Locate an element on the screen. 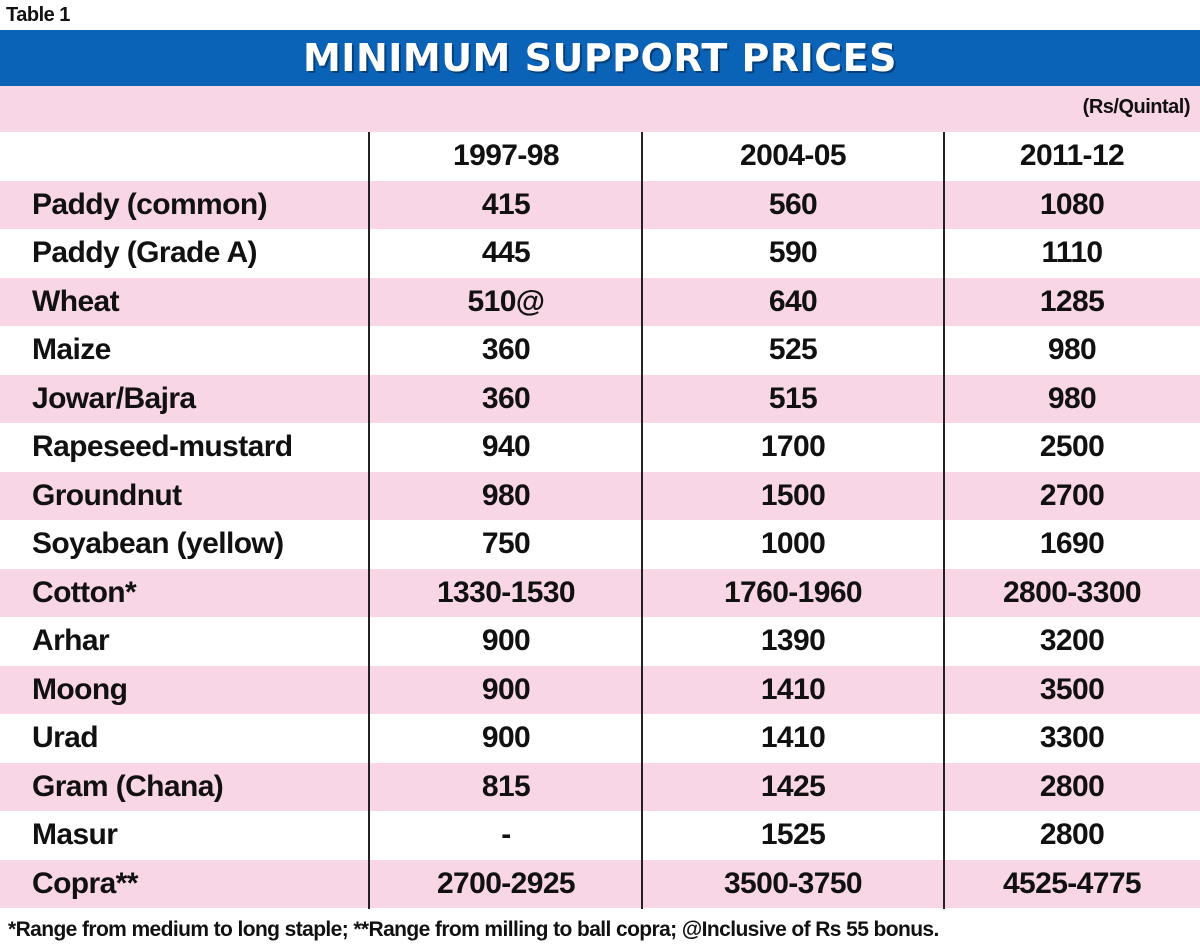 This screenshot has width=1200, height=950. table-row: Wheat 510@ 640 1285 is located at coordinates (600, 301).